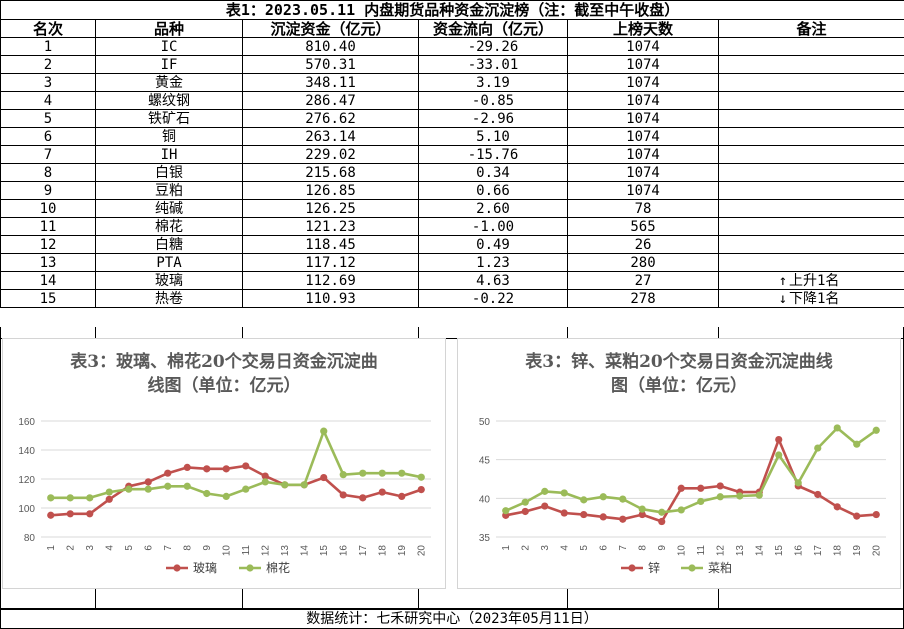  Describe the element at coordinates (330, 298) in the screenshot. I see `cell-funds: 110.93` at that location.